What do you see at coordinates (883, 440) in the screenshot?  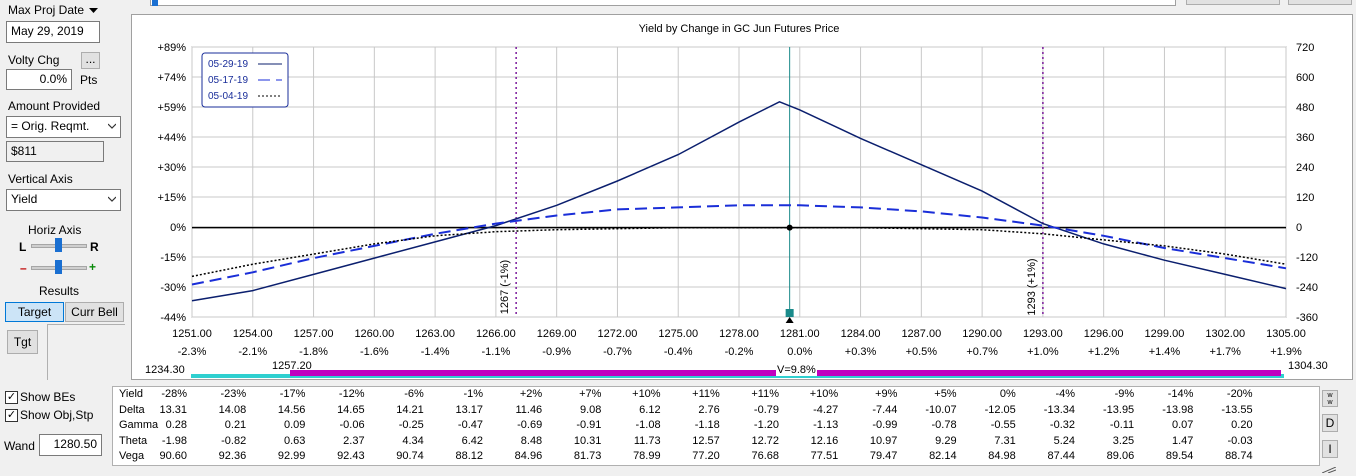 I see `table-cell: 10.97` at bounding box center [883, 440].